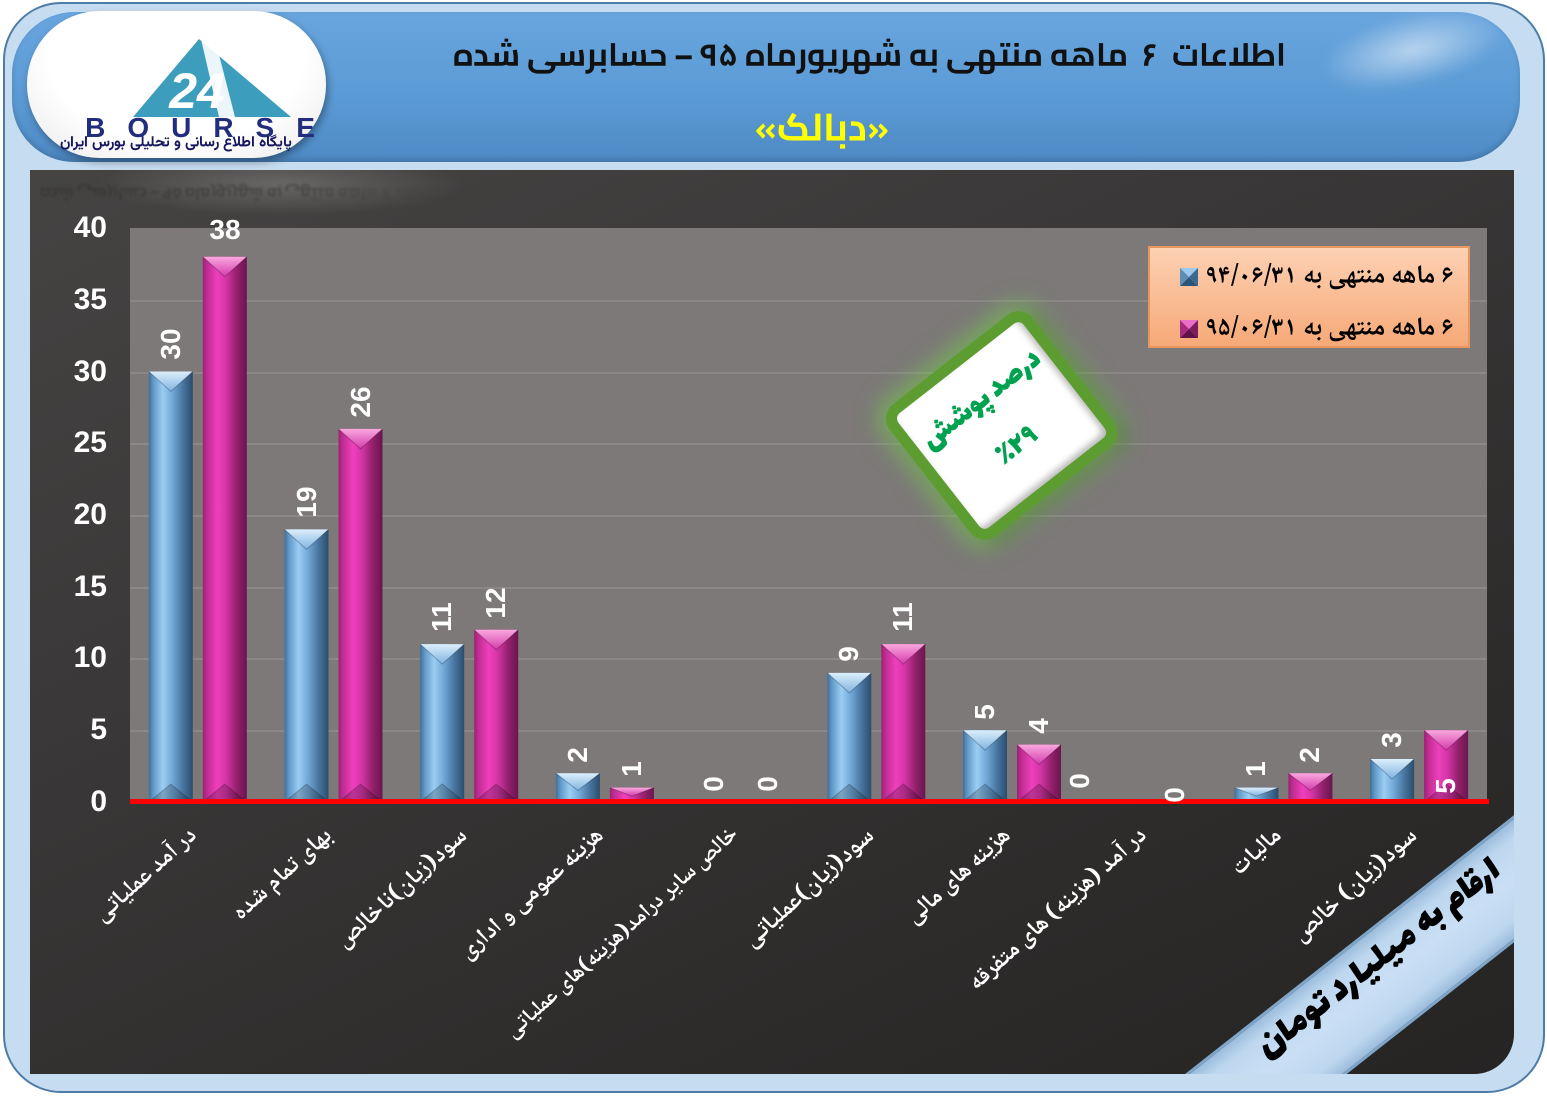 Image resolution: width=1547 pixels, height=1110 pixels. What do you see at coordinates (196, 91) in the screenshot?
I see `svg-text: 24` at bounding box center [196, 91].